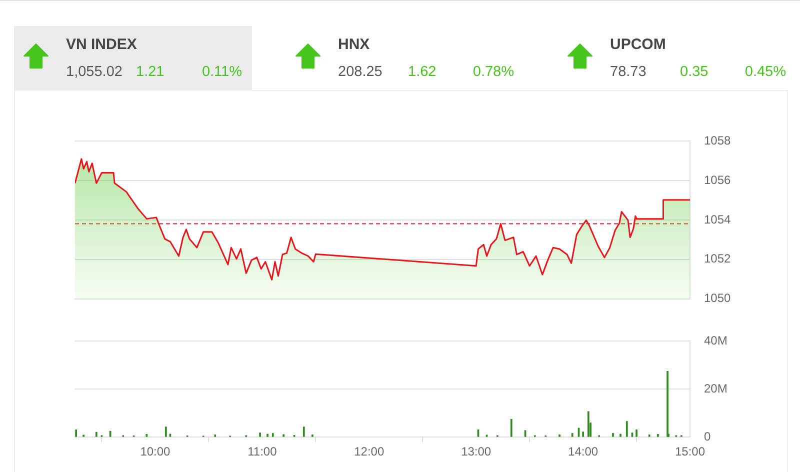 Image resolution: width=800 pixels, height=472 pixels. Describe the element at coordinates (628, 72) in the screenshot. I see `text: 78.73` at that location.